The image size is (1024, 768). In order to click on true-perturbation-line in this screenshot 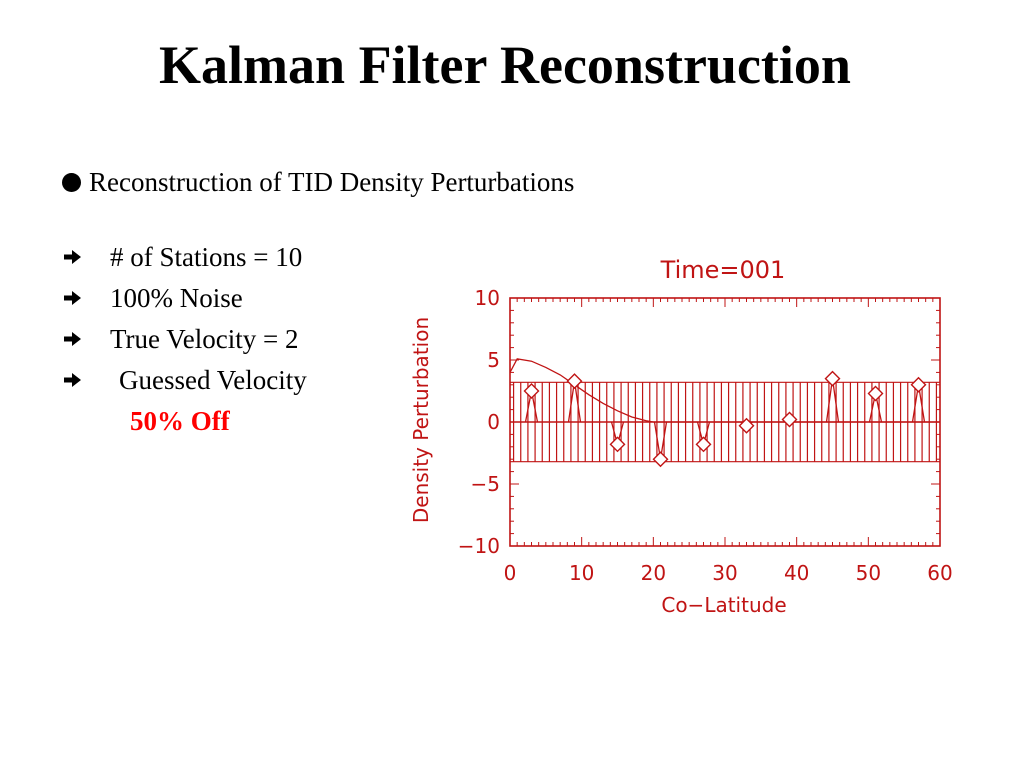, I will do `click(724, 390)`.